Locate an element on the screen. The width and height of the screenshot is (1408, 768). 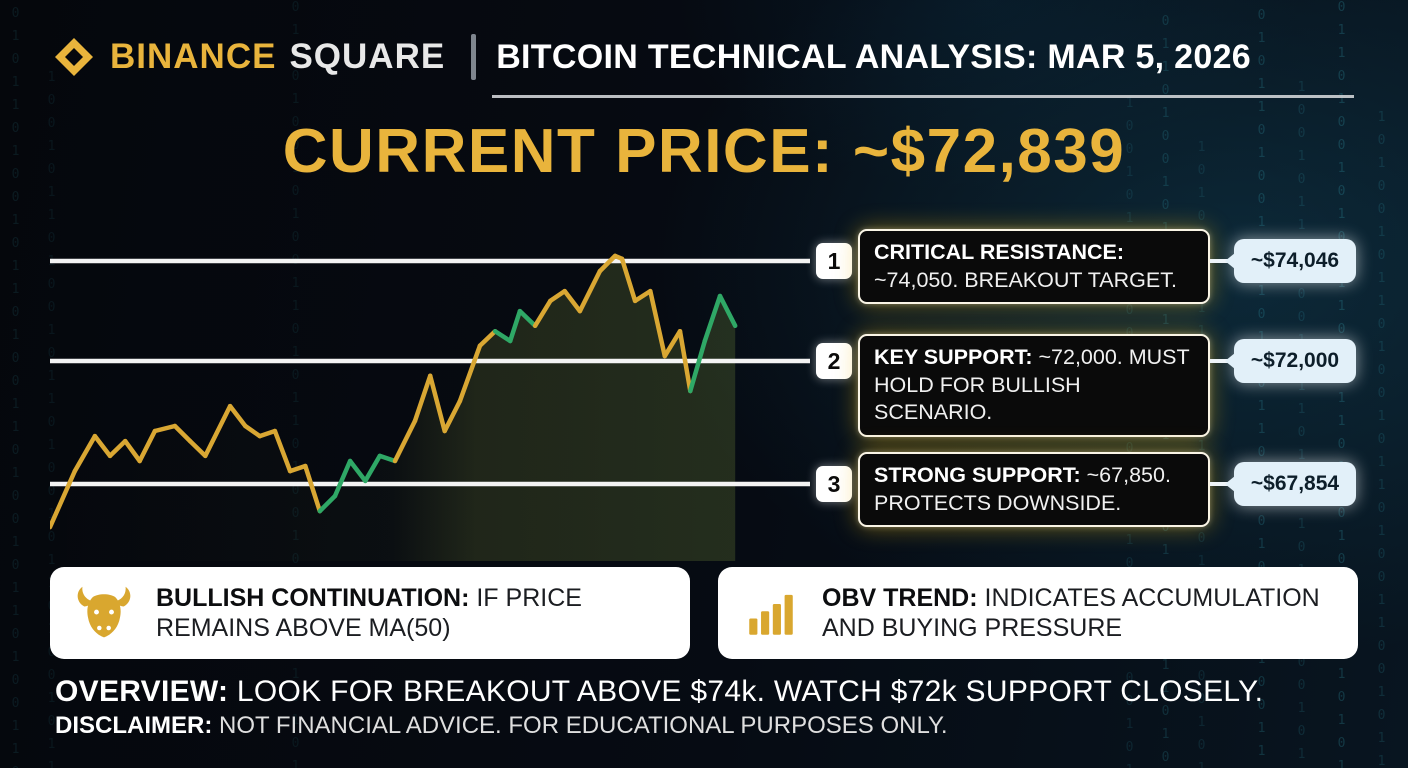
callout-1-price-badge: ~$74,046 is located at coordinates (1295, 261).